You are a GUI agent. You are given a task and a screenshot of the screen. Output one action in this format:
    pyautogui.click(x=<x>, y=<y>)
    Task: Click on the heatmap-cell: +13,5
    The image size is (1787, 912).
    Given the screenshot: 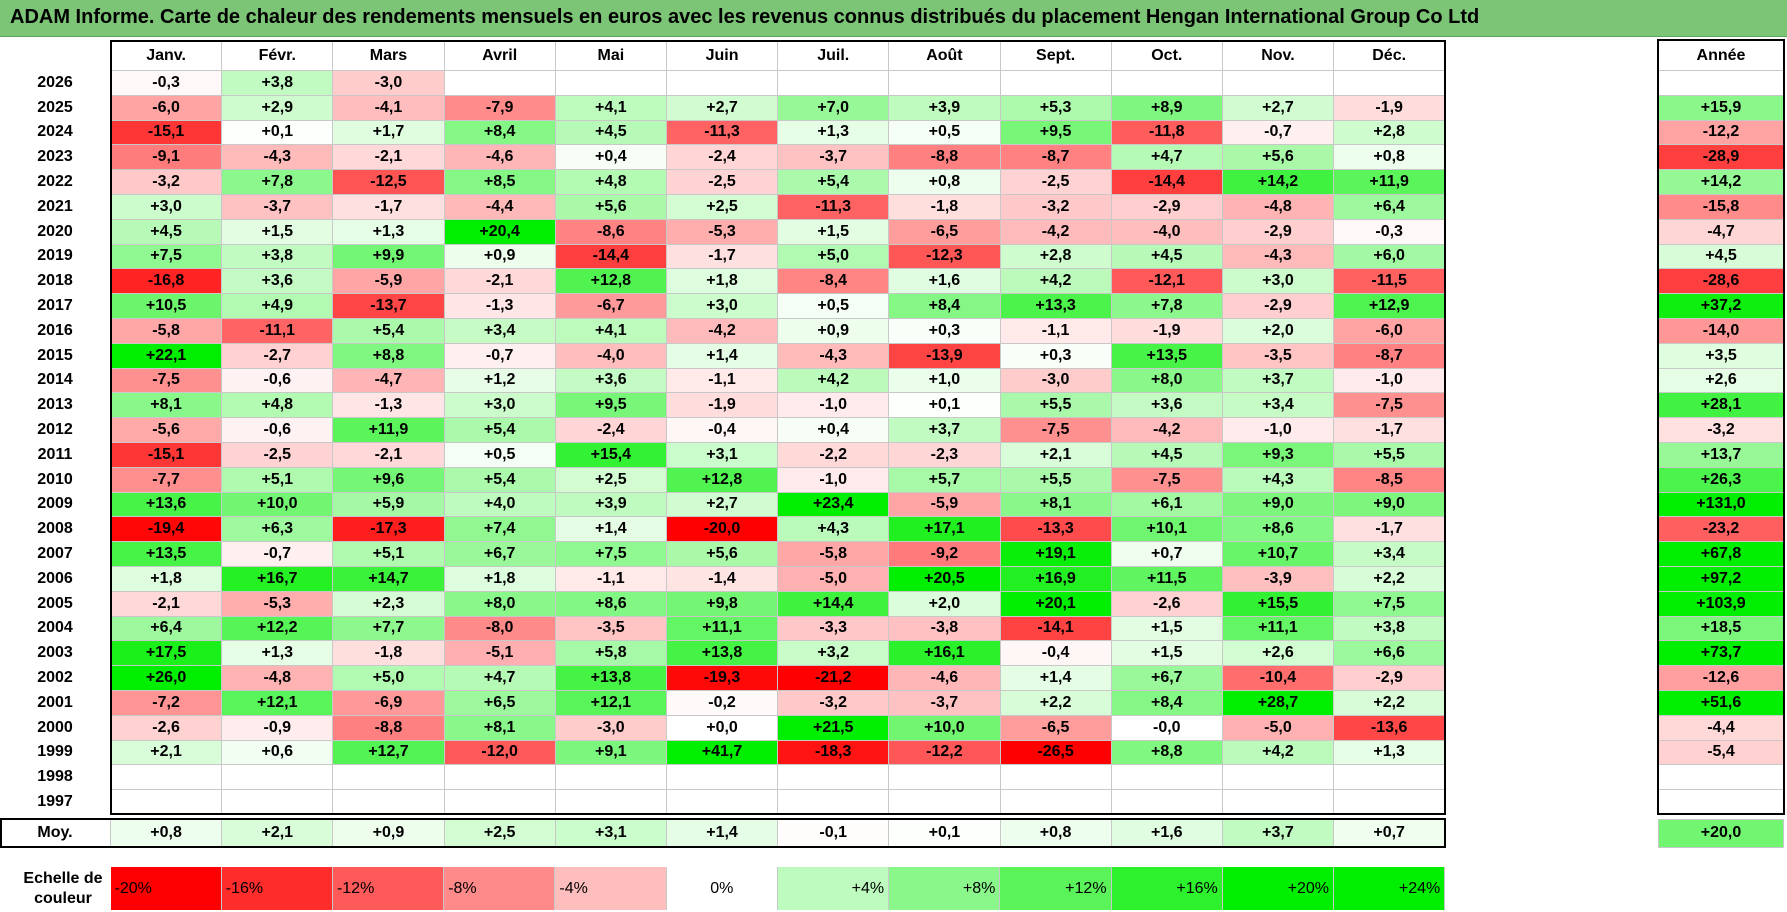 What is the action you would take?
    pyautogui.click(x=1166, y=355)
    